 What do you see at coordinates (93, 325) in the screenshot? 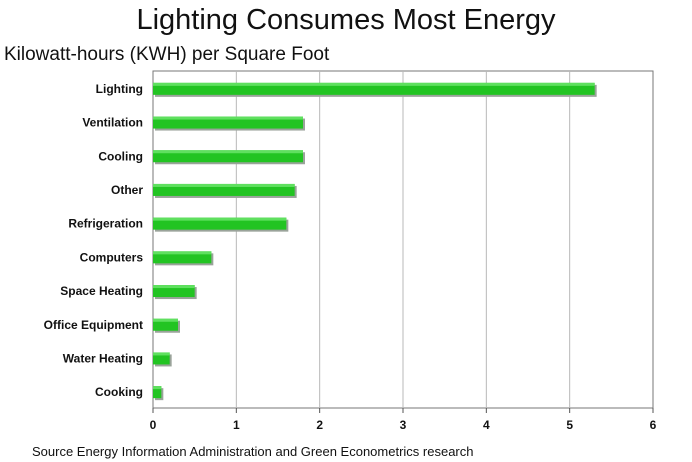
I see `category-label: Office Equipment` at bounding box center [93, 325].